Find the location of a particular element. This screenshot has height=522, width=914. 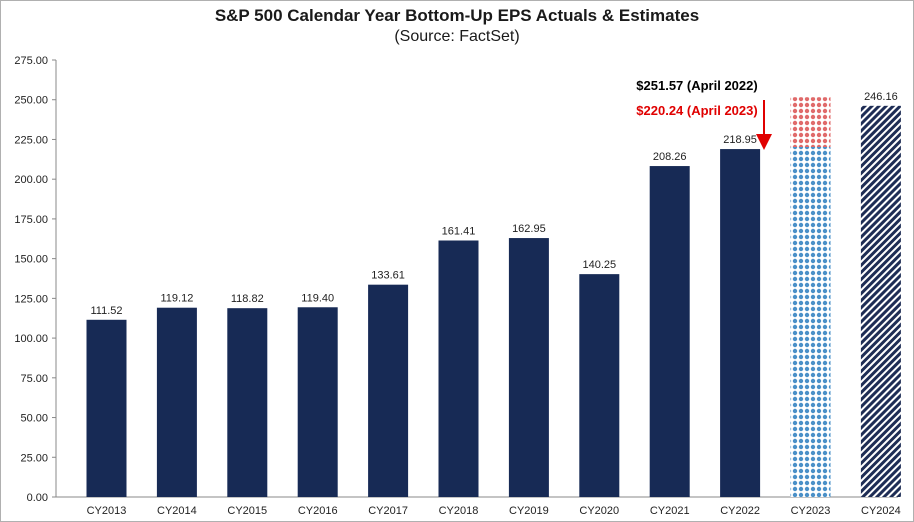

value-label-cy2016: 119.40 is located at coordinates (317, 298).